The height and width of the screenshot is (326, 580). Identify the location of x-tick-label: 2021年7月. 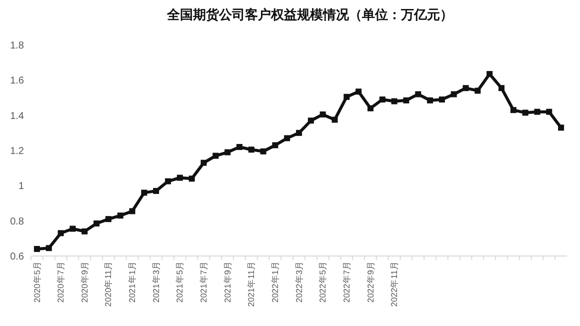
(203, 282).